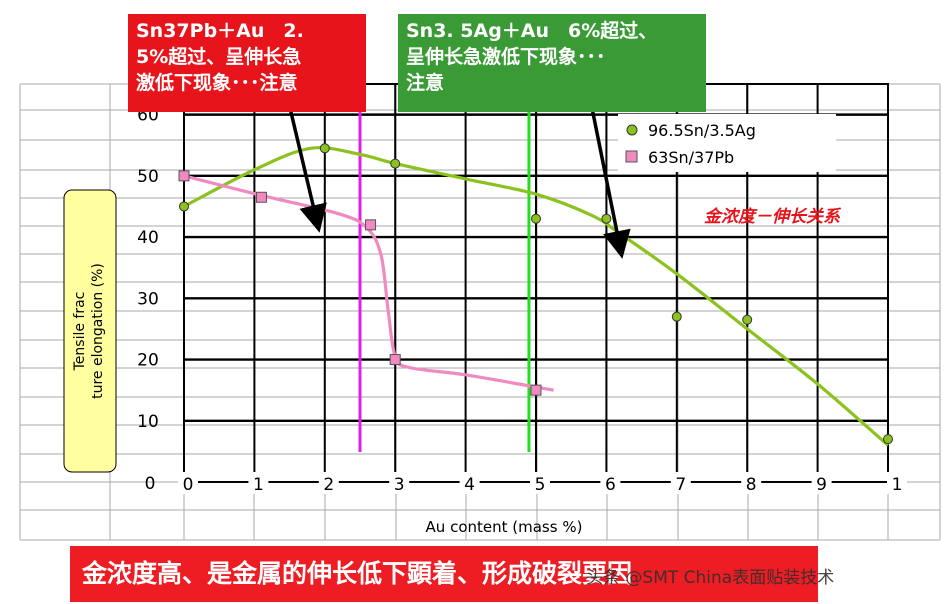 The height and width of the screenshot is (604, 948). I want to click on y-tick-label: 10, so click(148, 422).